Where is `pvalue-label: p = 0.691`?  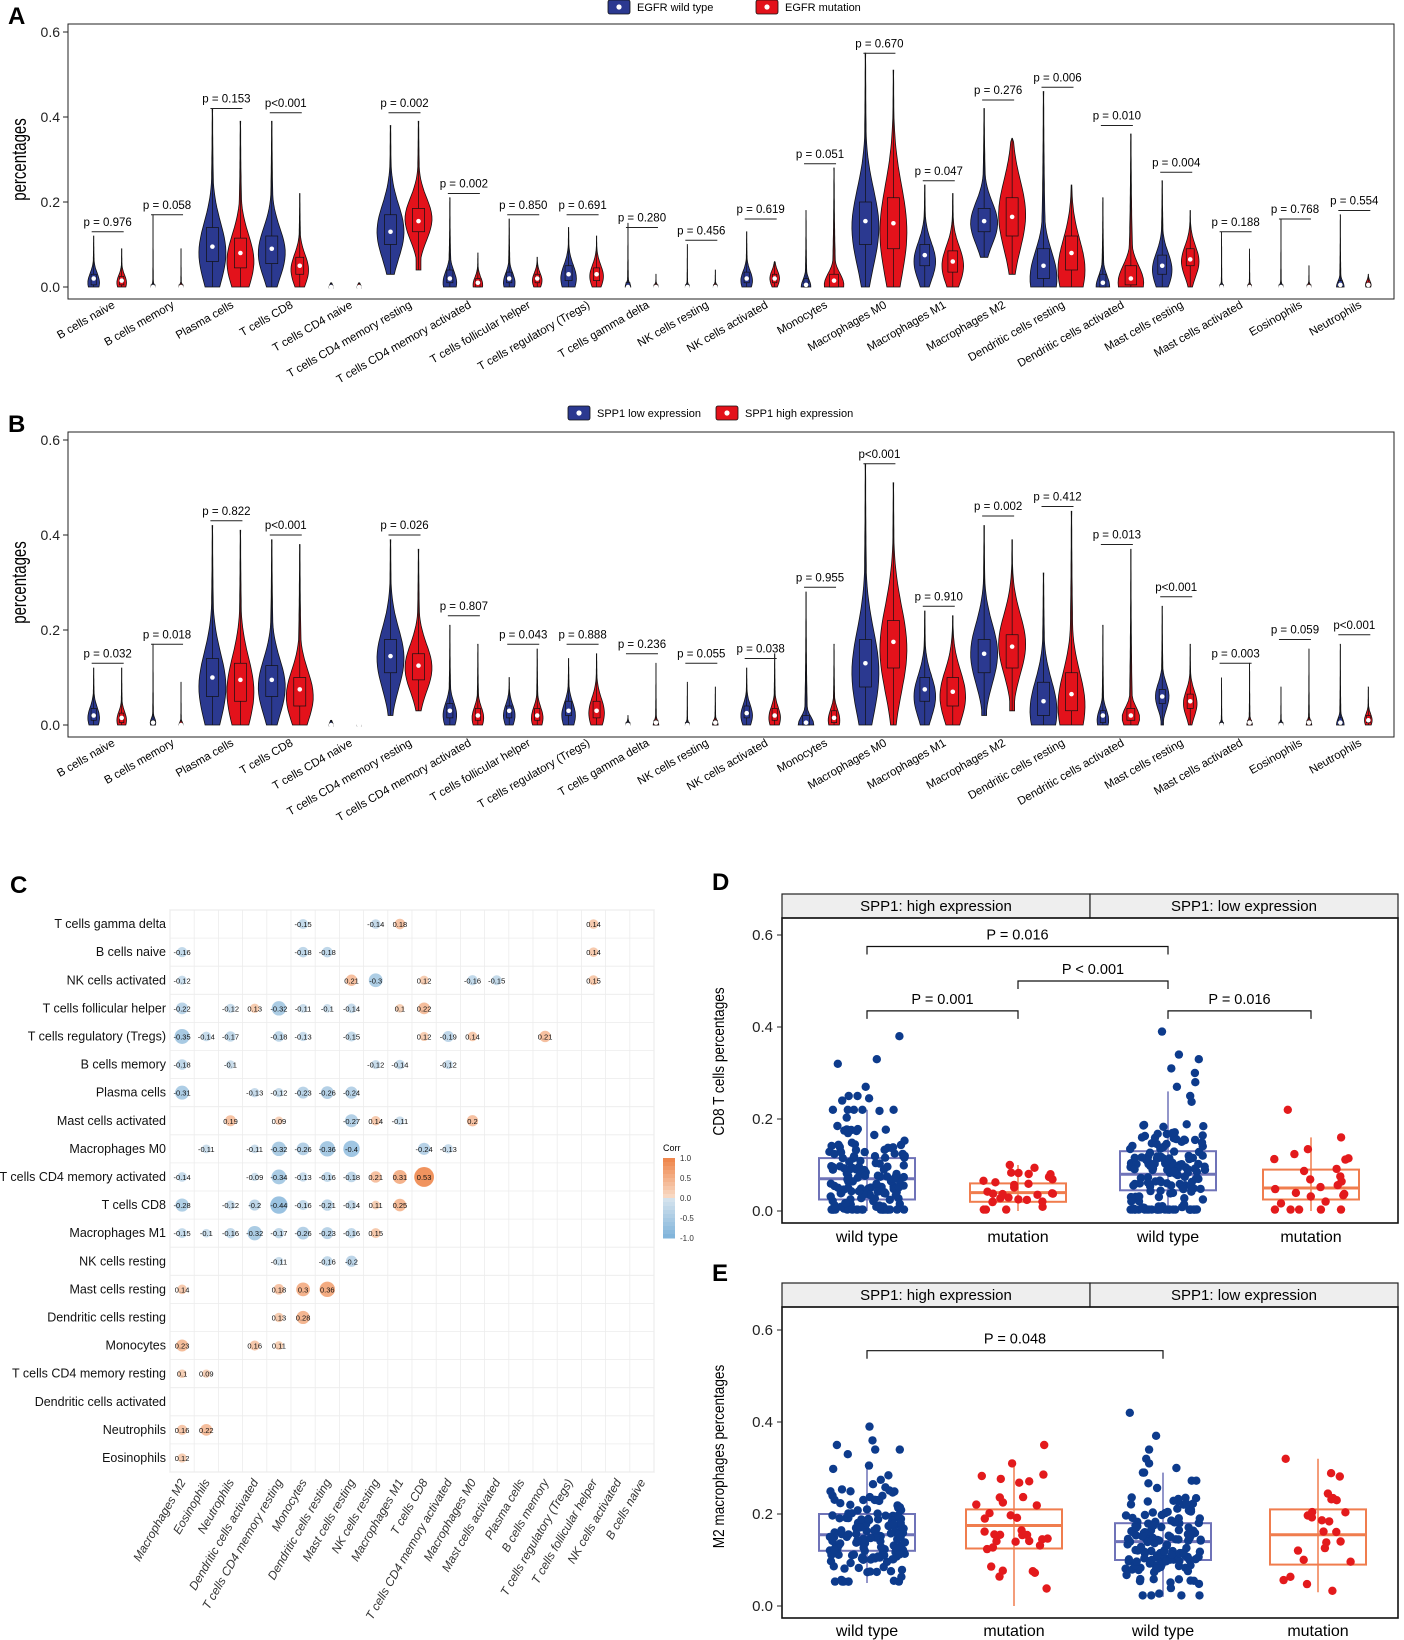 pvalue-label: p = 0.691 is located at coordinates (582, 206).